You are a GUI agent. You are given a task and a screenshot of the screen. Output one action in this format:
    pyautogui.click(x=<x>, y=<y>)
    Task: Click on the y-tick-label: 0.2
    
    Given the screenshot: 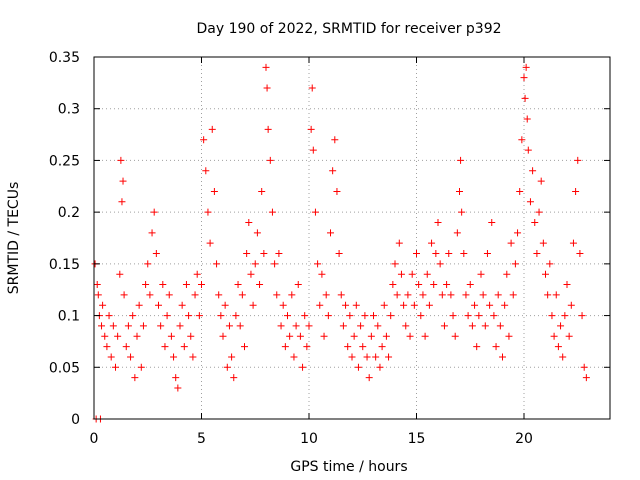 What is the action you would take?
    pyautogui.click(x=69, y=213)
    